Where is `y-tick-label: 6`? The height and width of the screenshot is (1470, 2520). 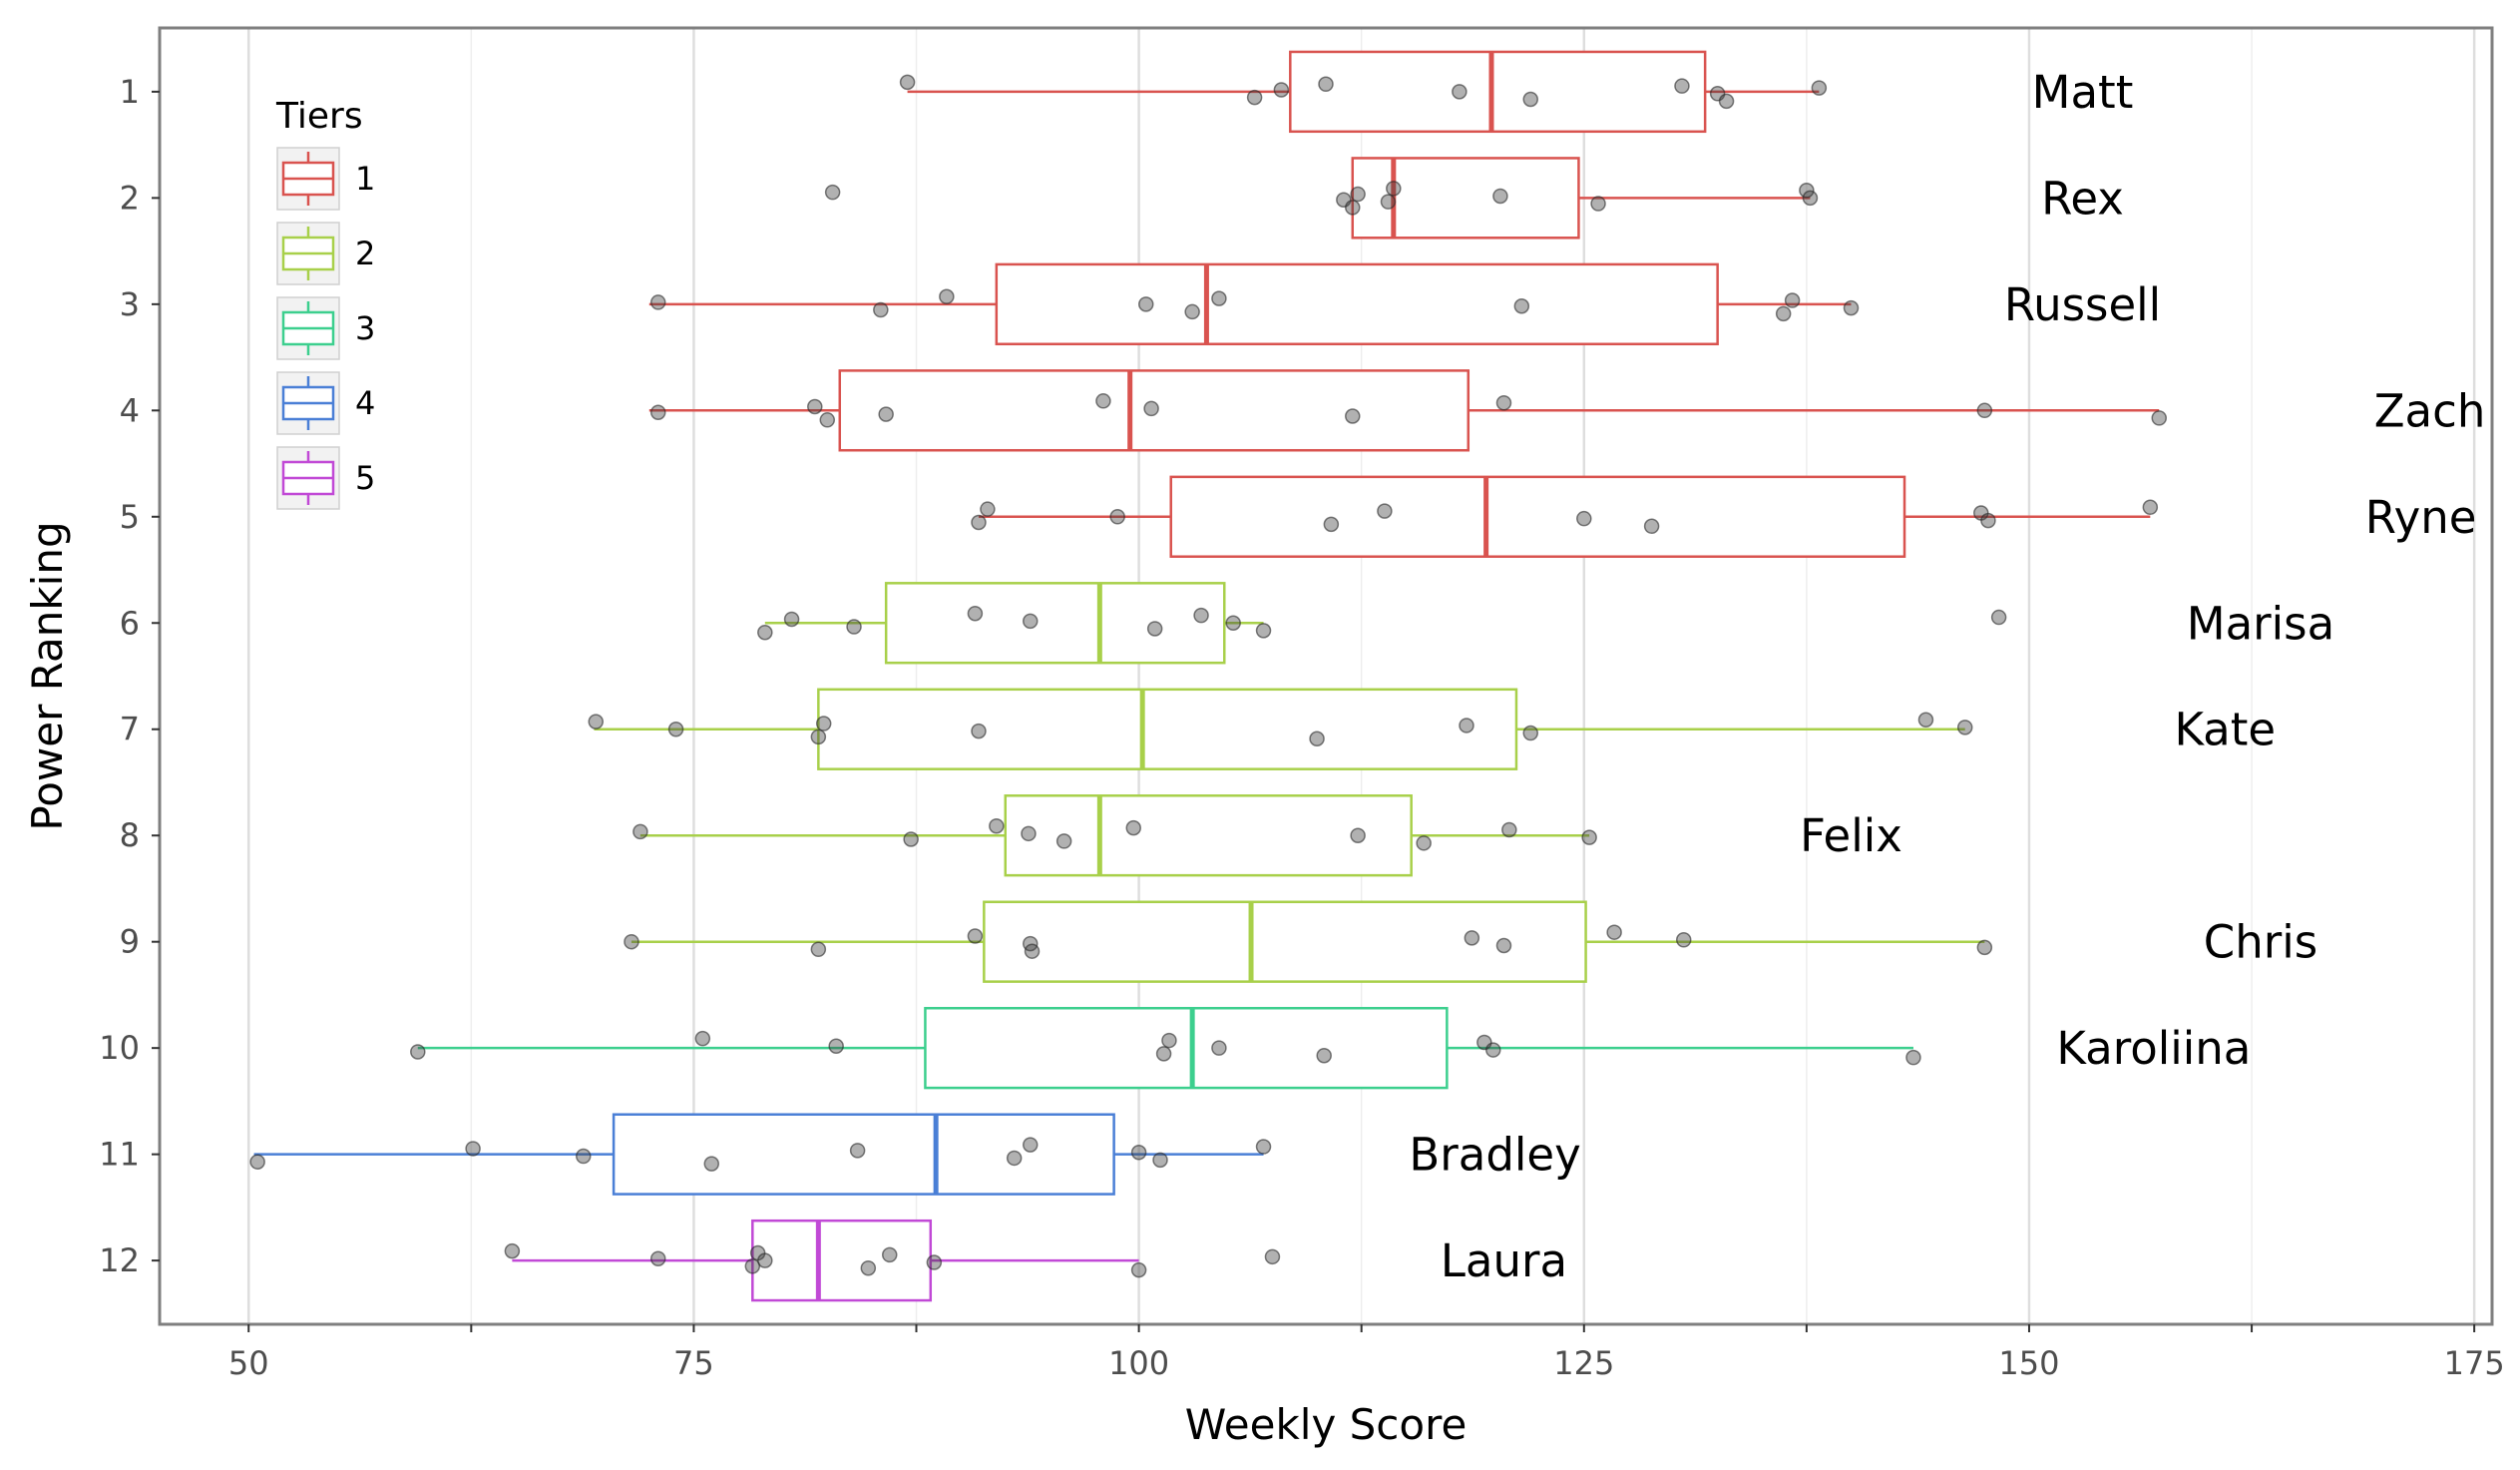
y-tick-label: 6 is located at coordinates (130, 623).